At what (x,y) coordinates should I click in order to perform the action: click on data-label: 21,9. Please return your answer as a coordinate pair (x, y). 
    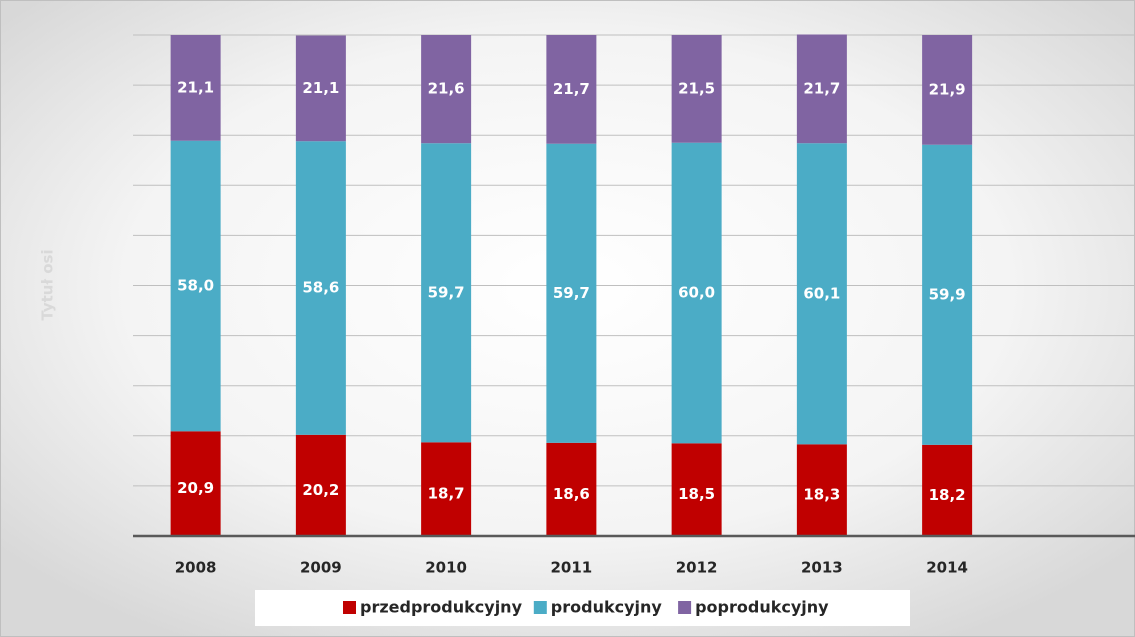
    Looking at the image, I should click on (947, 89).